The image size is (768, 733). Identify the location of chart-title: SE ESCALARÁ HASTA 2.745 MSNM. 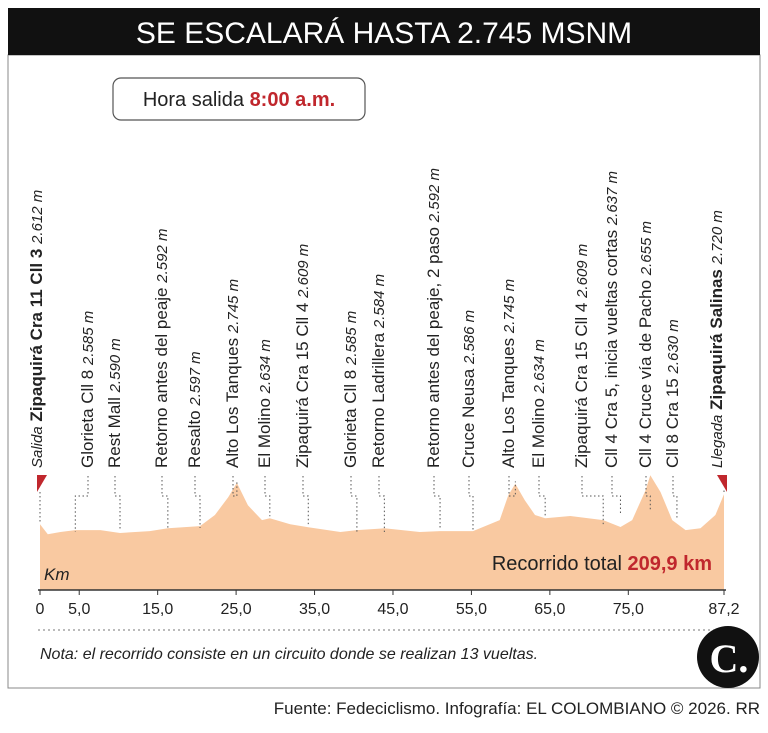
(384, 33).